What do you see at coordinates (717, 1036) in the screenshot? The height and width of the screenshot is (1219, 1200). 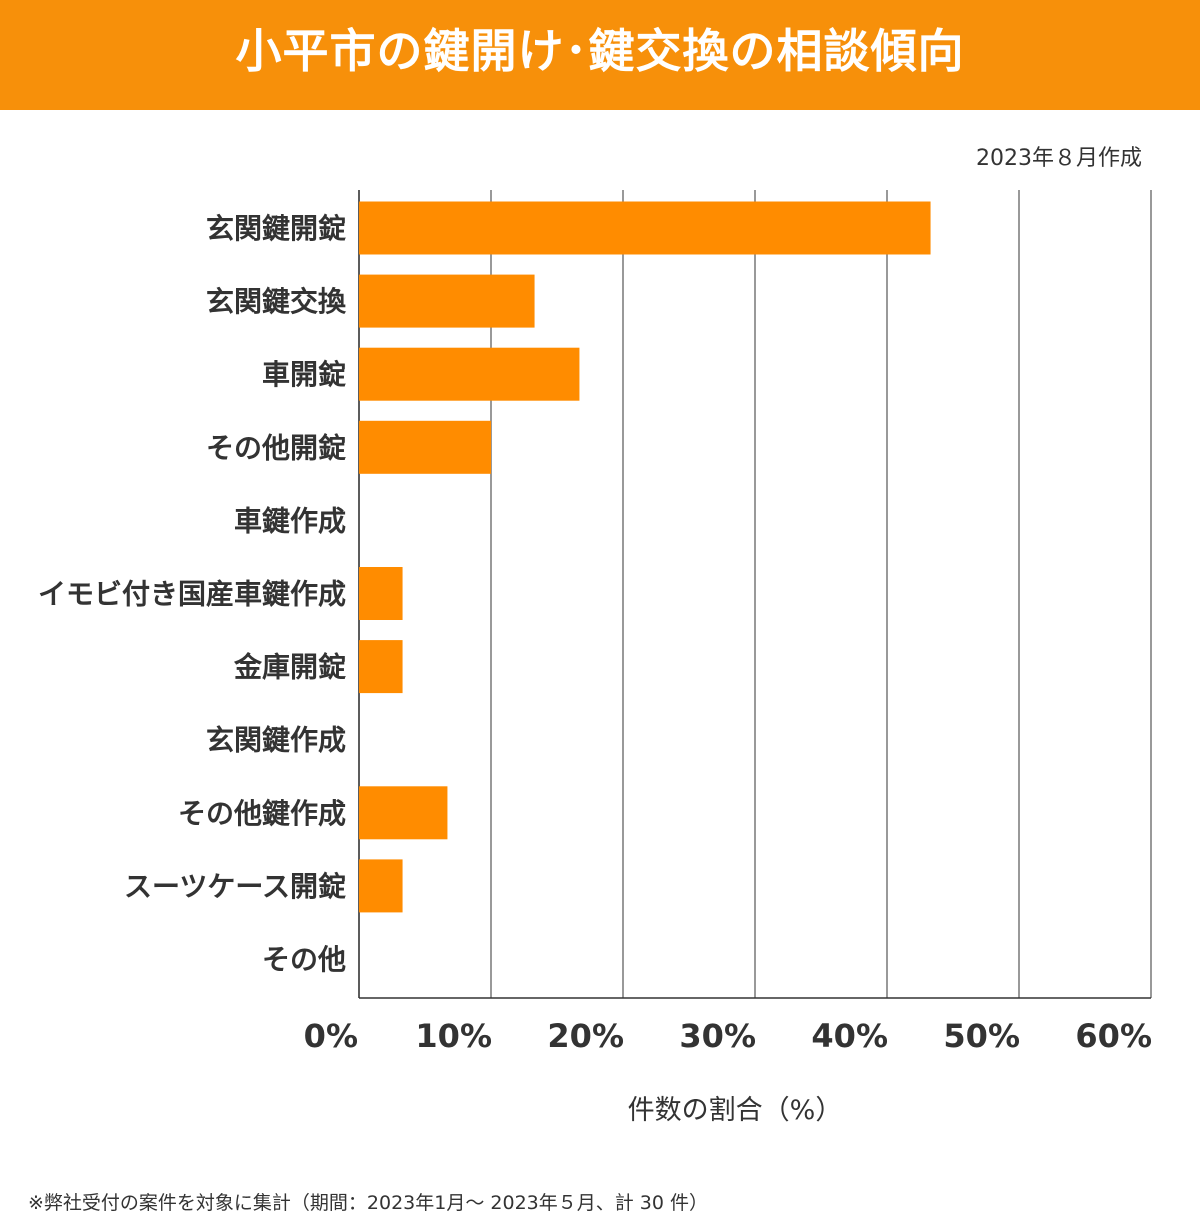 I see `x-tick-label: 30%` at bounding box center [717, 1036].